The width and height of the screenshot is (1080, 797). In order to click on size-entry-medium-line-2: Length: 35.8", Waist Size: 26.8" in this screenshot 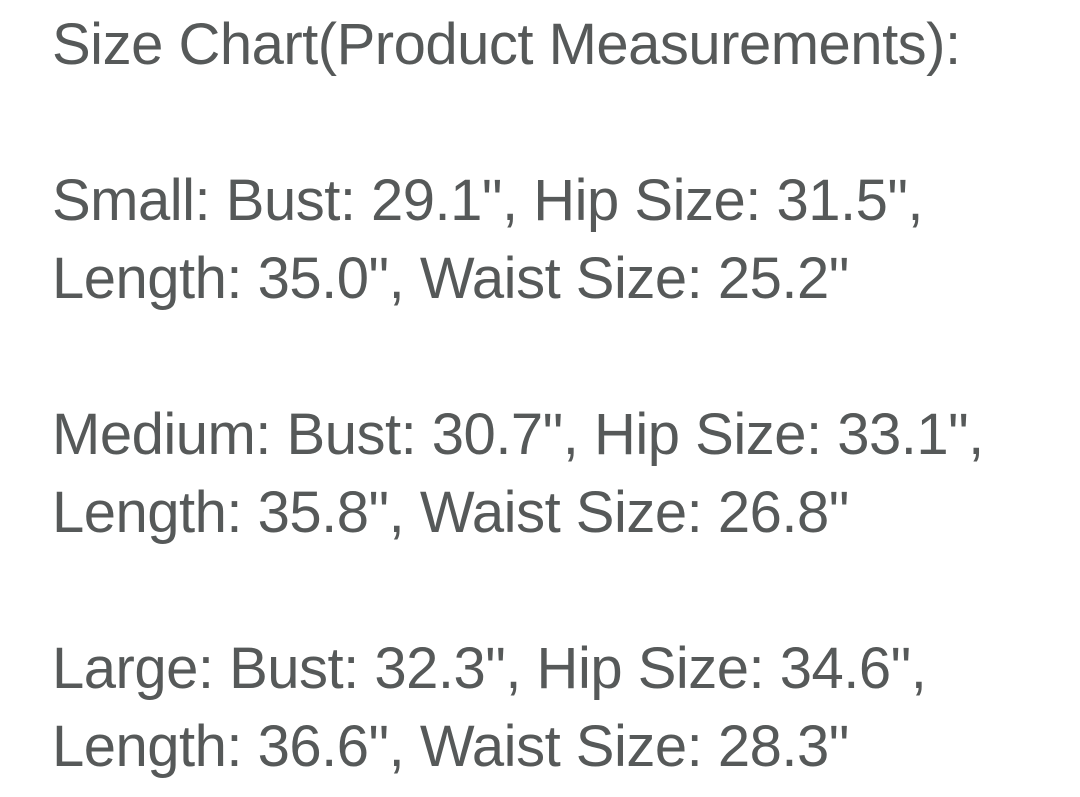, I will do `click(450, 512)`.